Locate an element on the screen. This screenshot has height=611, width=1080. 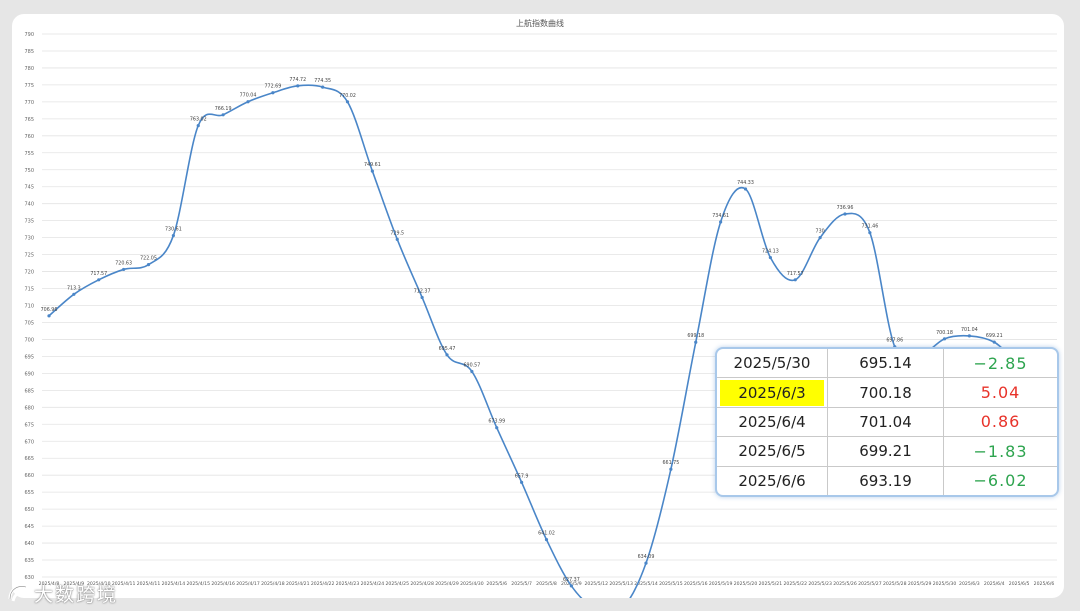
chart-title: 上航指数曲线 is located at coordinates (540, 23).